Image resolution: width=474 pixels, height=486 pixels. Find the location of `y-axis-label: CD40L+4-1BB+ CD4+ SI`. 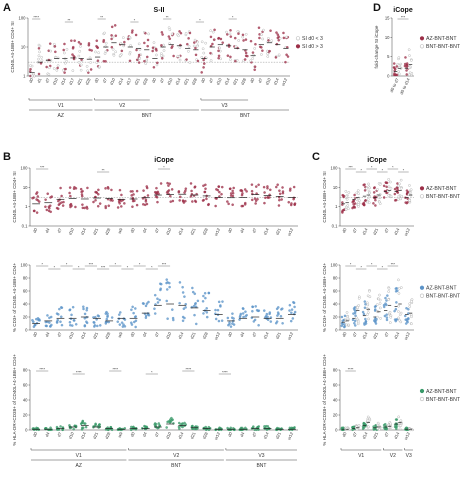

y-axis-label: CD40L+4-1BB+ CD4+ SI is located at coordinates (14, 196).